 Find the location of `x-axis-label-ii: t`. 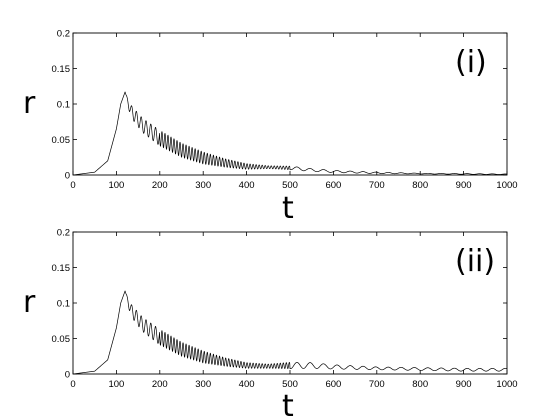

x-axis-label-ii: t is located at coordinates (288, 404).